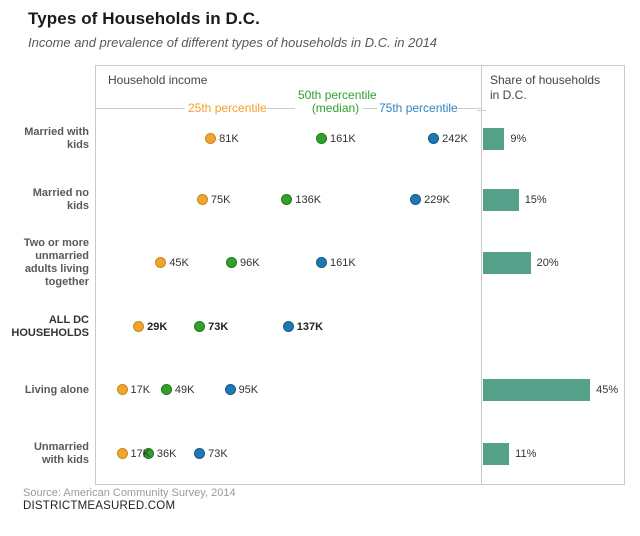  What do you see at coordinates (218, 327) in the screenshot?
I see `value-label-p50: 73K` at bounding box center [218, 327].